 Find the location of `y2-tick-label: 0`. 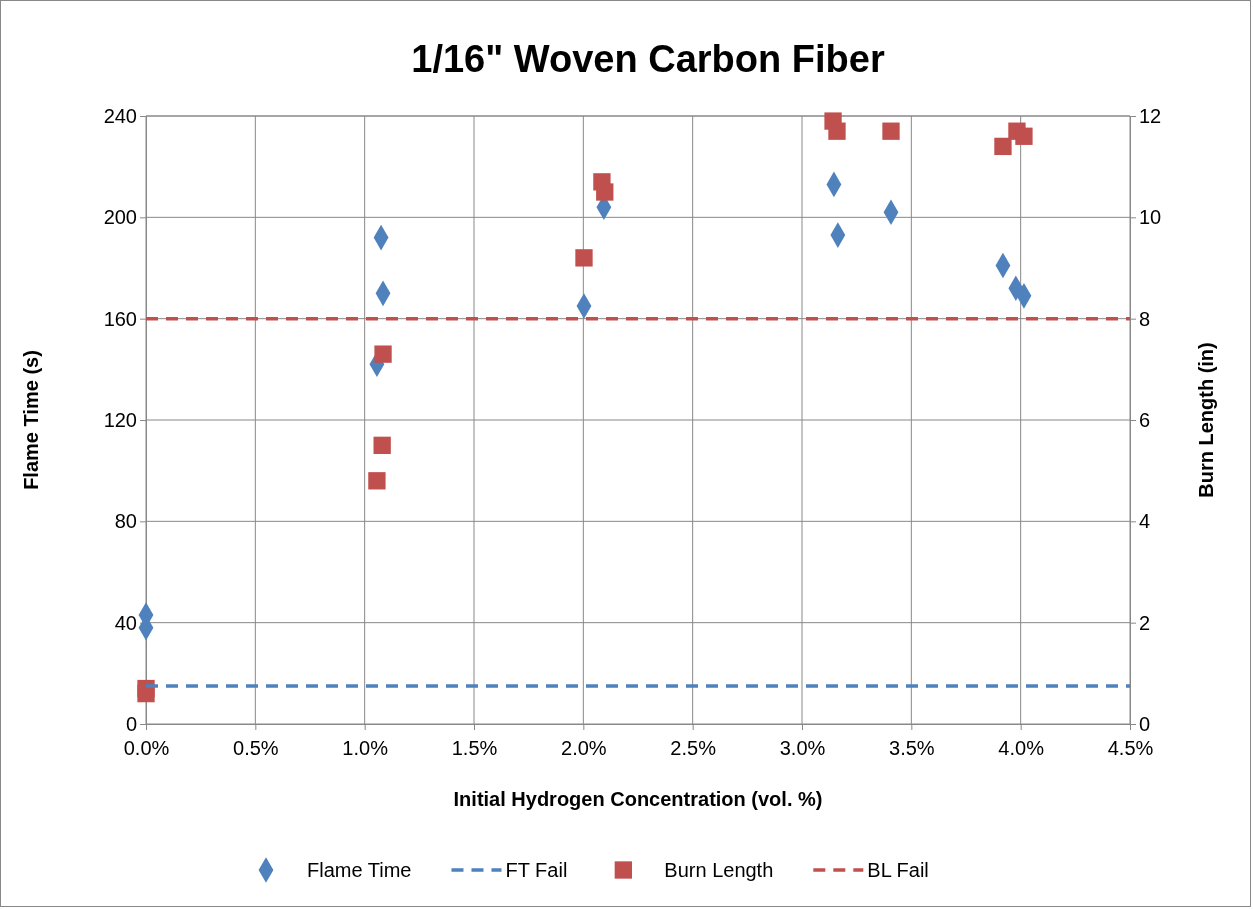

y2-tick-label: 0 is located at coordinates (1145, 723).